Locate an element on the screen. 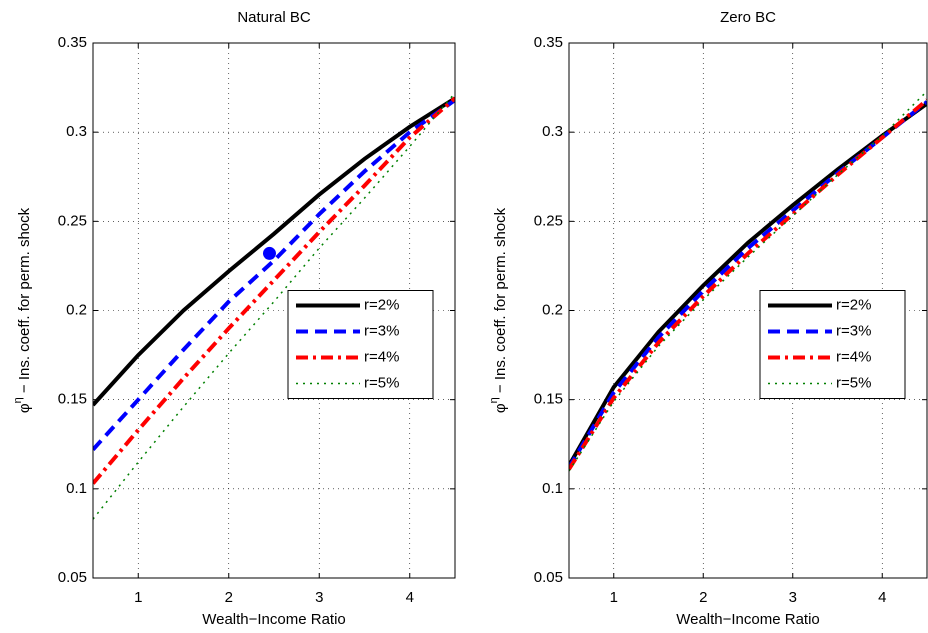  marker is located at coordinates (269, 253).